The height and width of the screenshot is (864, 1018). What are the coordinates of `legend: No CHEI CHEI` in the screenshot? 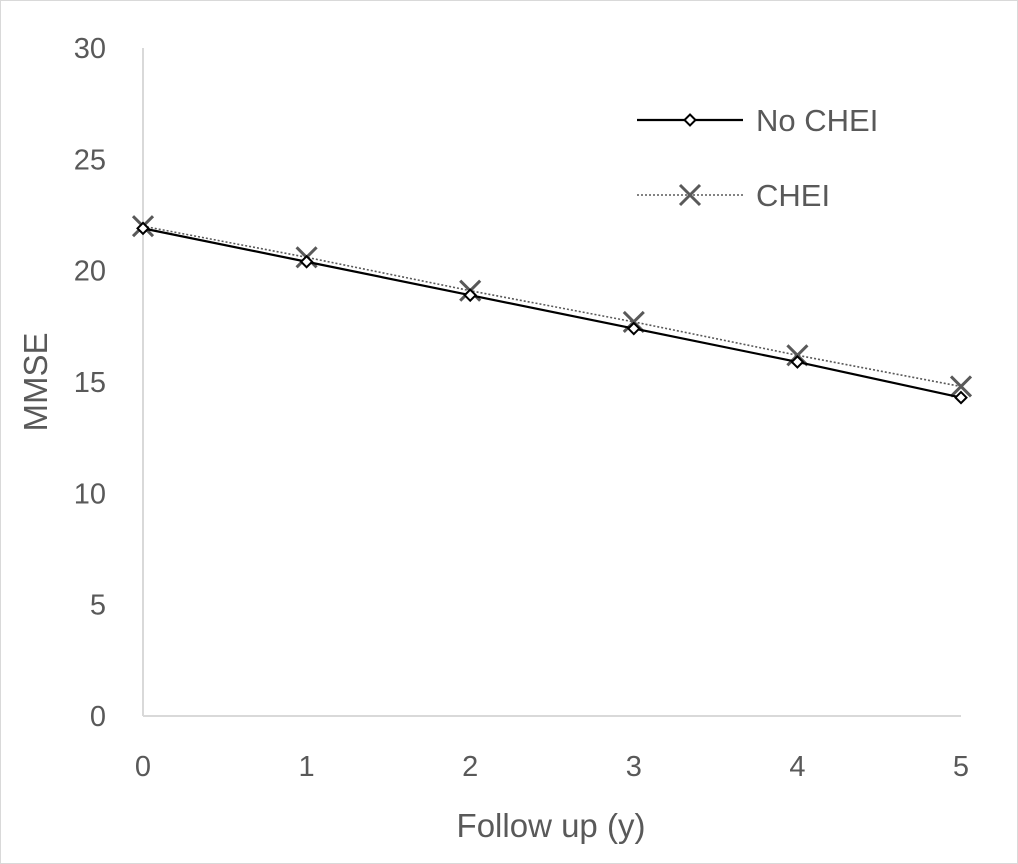 It's located at (757, 158).